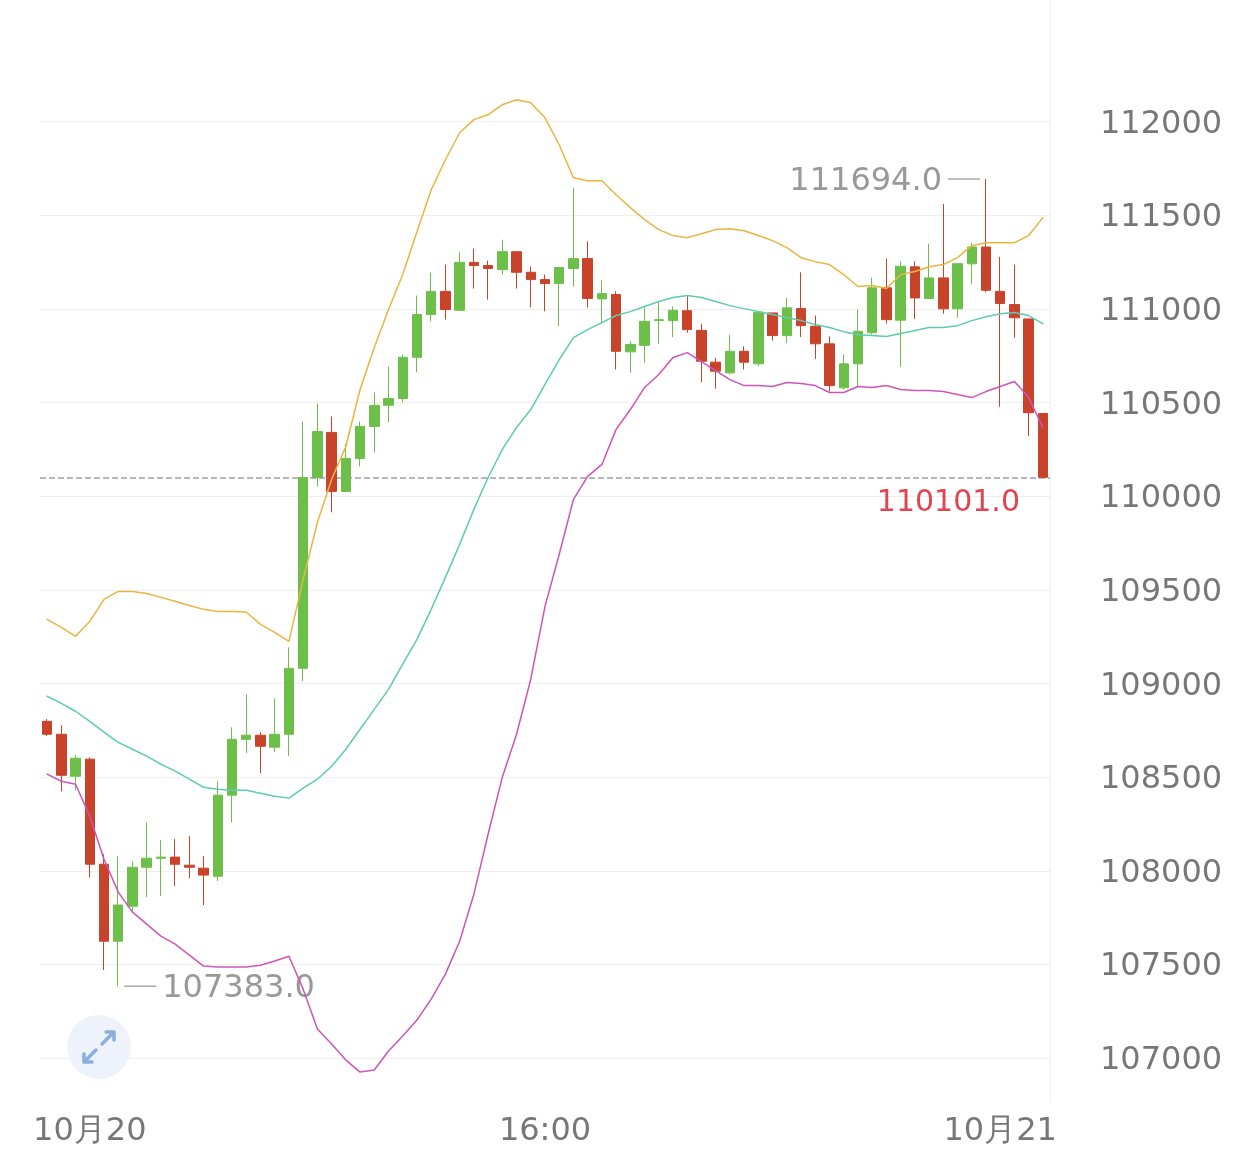  Describe the element at coordinates (1161, 964) in the screenshot. I see `y-tick-label: 107500` at that location.